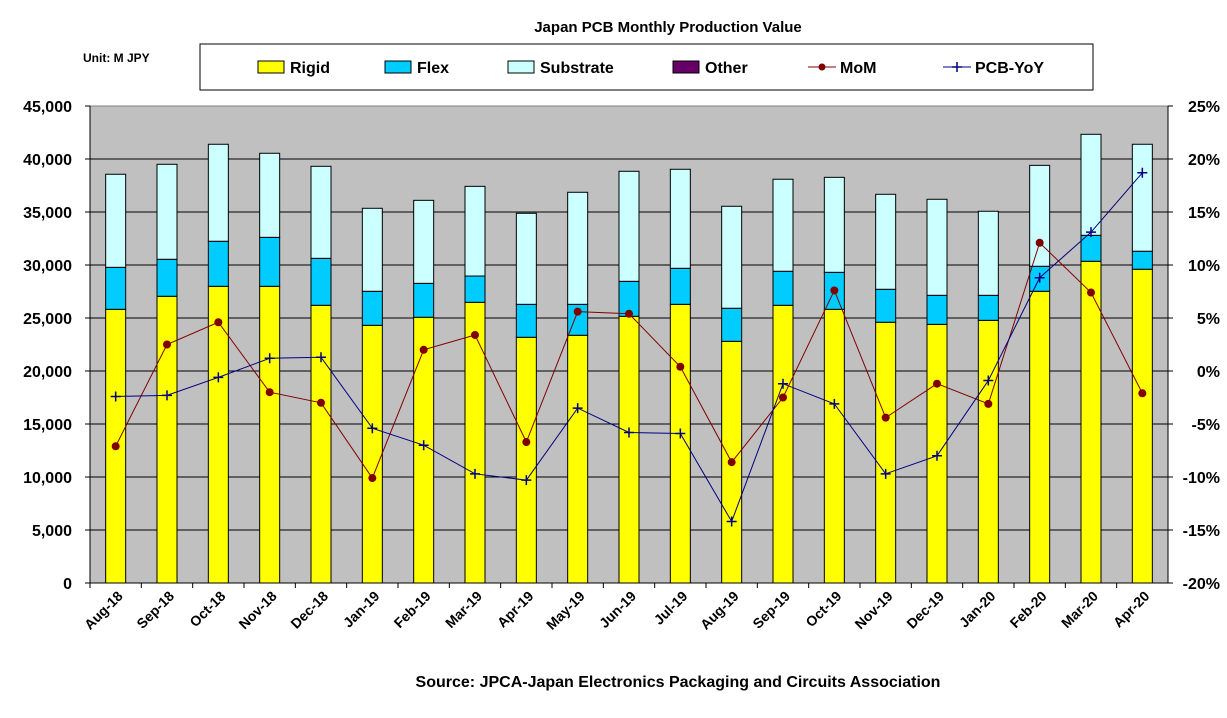 The image size is (1227, 718). What do you see at coordinates (271, 67) in the screenshot?
I see `legend-swatch-rigid` at bounding box center [271, 67].